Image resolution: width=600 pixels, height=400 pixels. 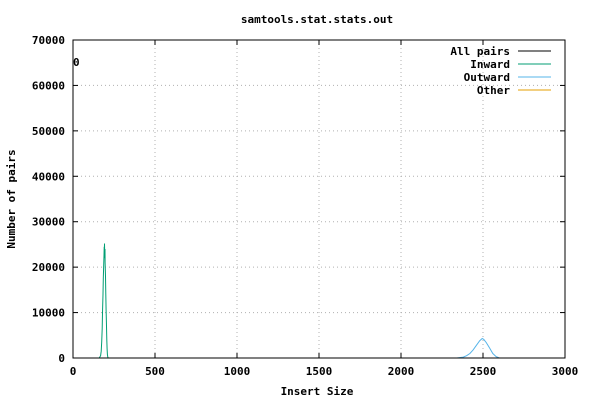 I want to click on legend-label-outward: Outward, so click(x=487, y=77).